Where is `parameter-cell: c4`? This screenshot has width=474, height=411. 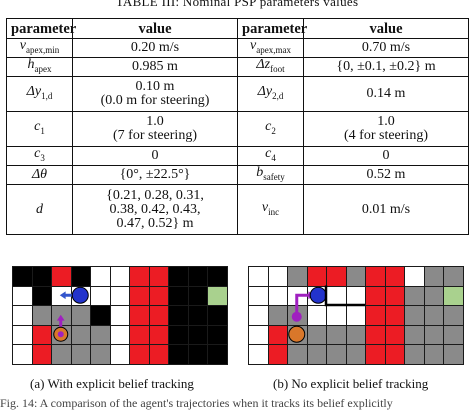 parameter-cell: c4 is located at coordinates (270, 156).